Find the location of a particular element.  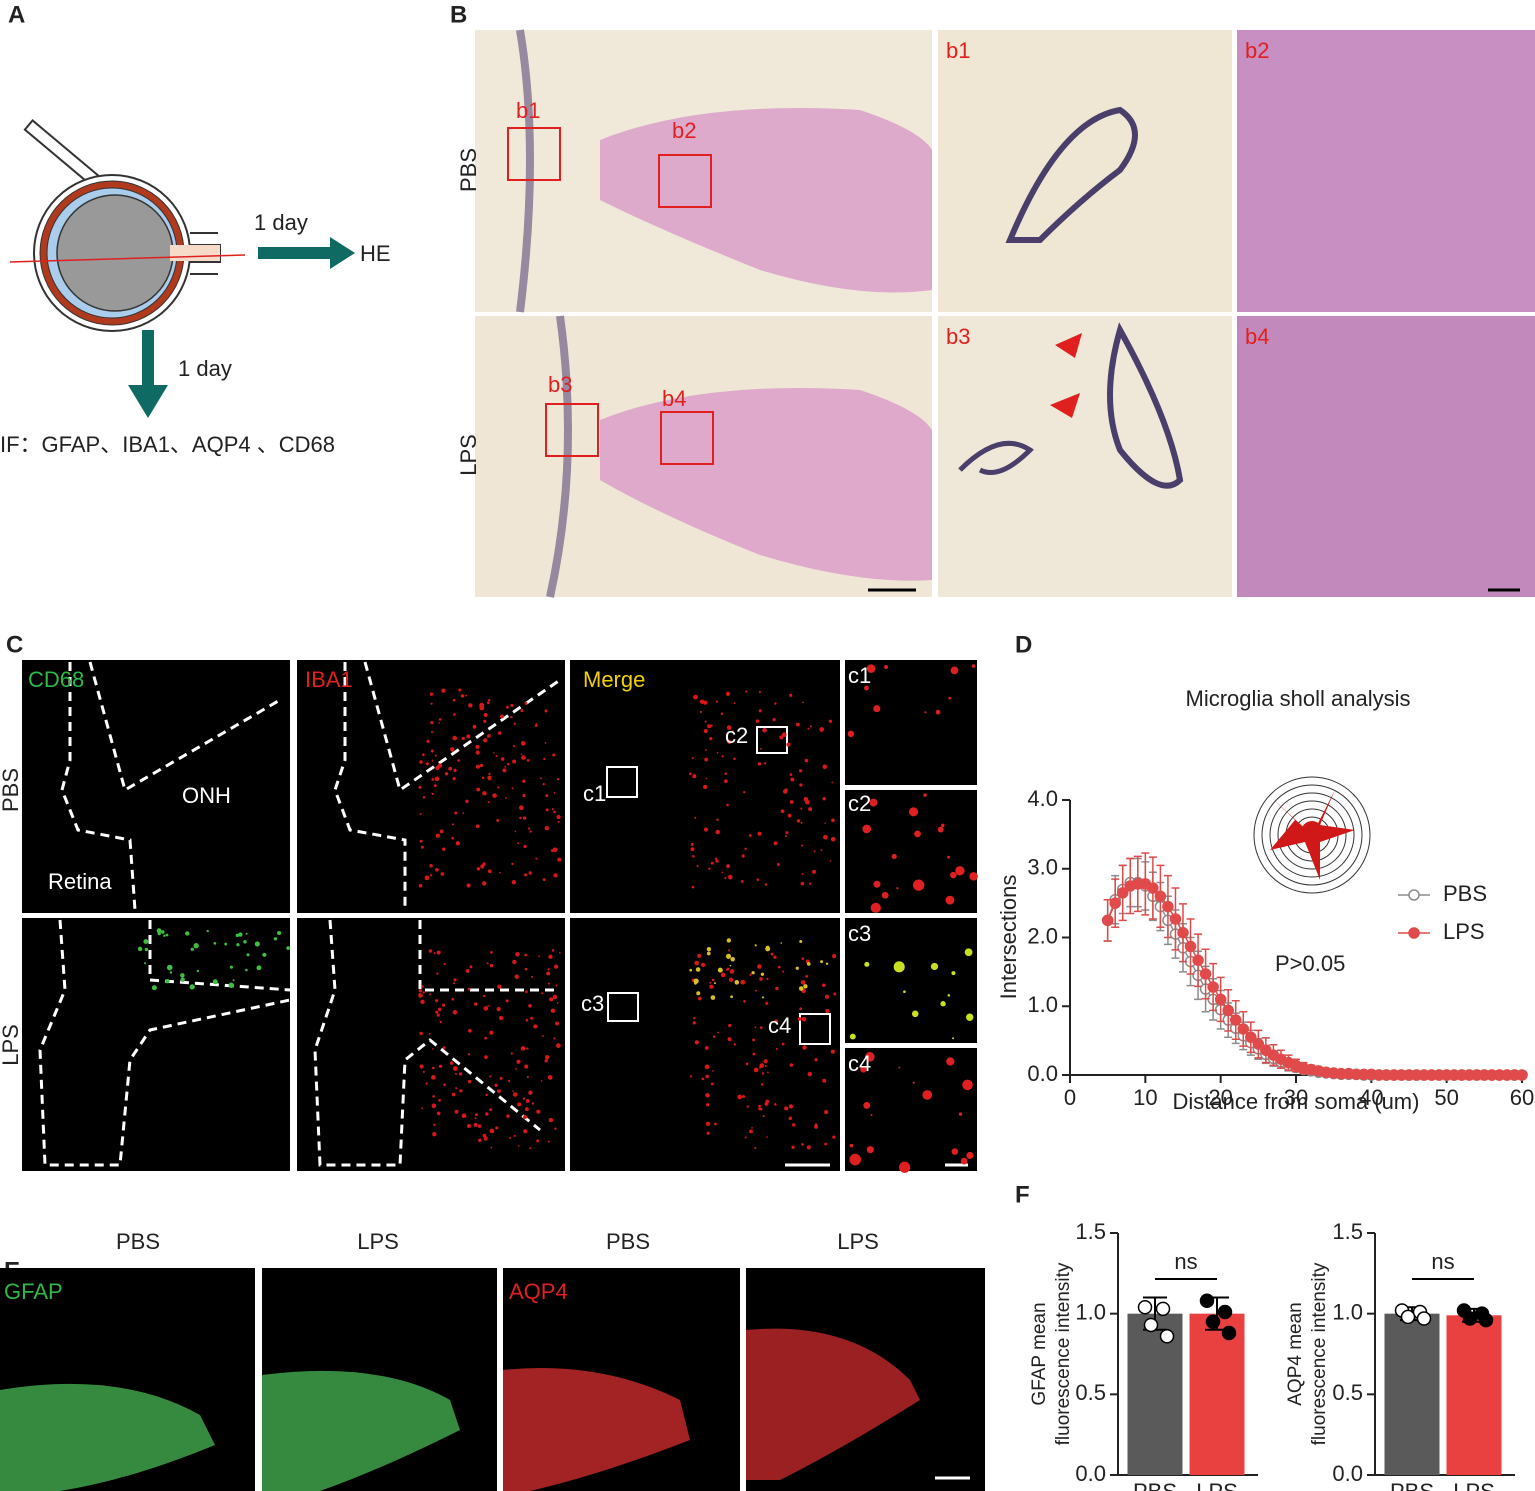

x-tick-label: 10 is located at coordinates (1145, 1097).